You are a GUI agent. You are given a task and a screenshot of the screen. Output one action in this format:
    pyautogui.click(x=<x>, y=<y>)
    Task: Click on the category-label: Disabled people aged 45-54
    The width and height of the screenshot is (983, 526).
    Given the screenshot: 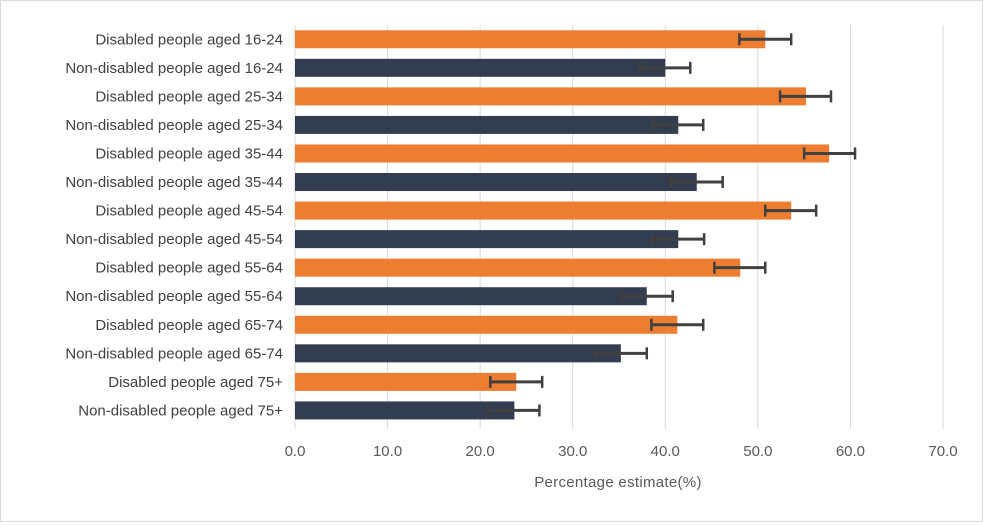 What is the action you would take?
    pyautogui.click(x=189, y=211)
    